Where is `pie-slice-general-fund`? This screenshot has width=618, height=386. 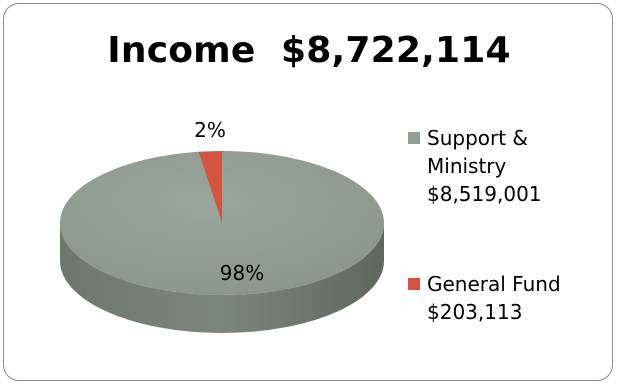
pie-slice-general-fund is located at coordinates (210, 187).